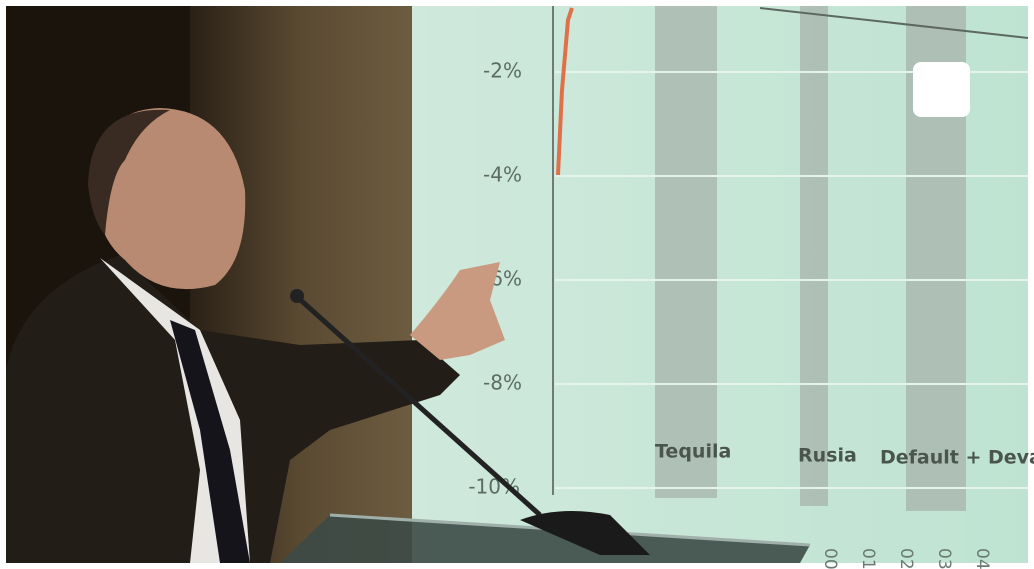 The image size is (1034, 569). Describe the element at coordinates (494, 487) in the screenshot. I see `y-label: -10%` at that location.